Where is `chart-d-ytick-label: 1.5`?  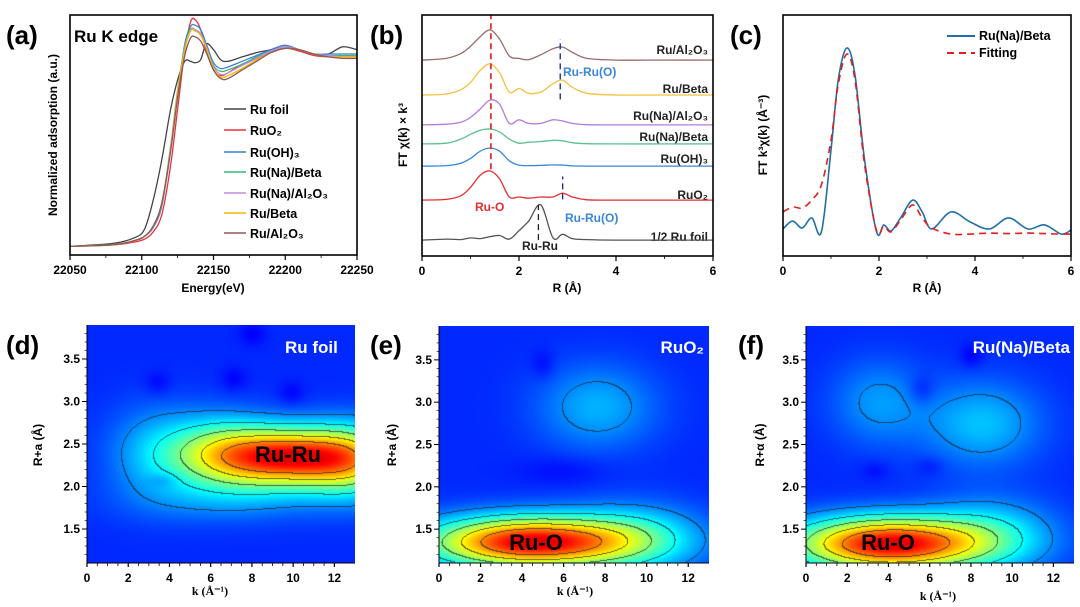 chart-d-ytick-label: 1.5 is located at coordinates (71, 529).